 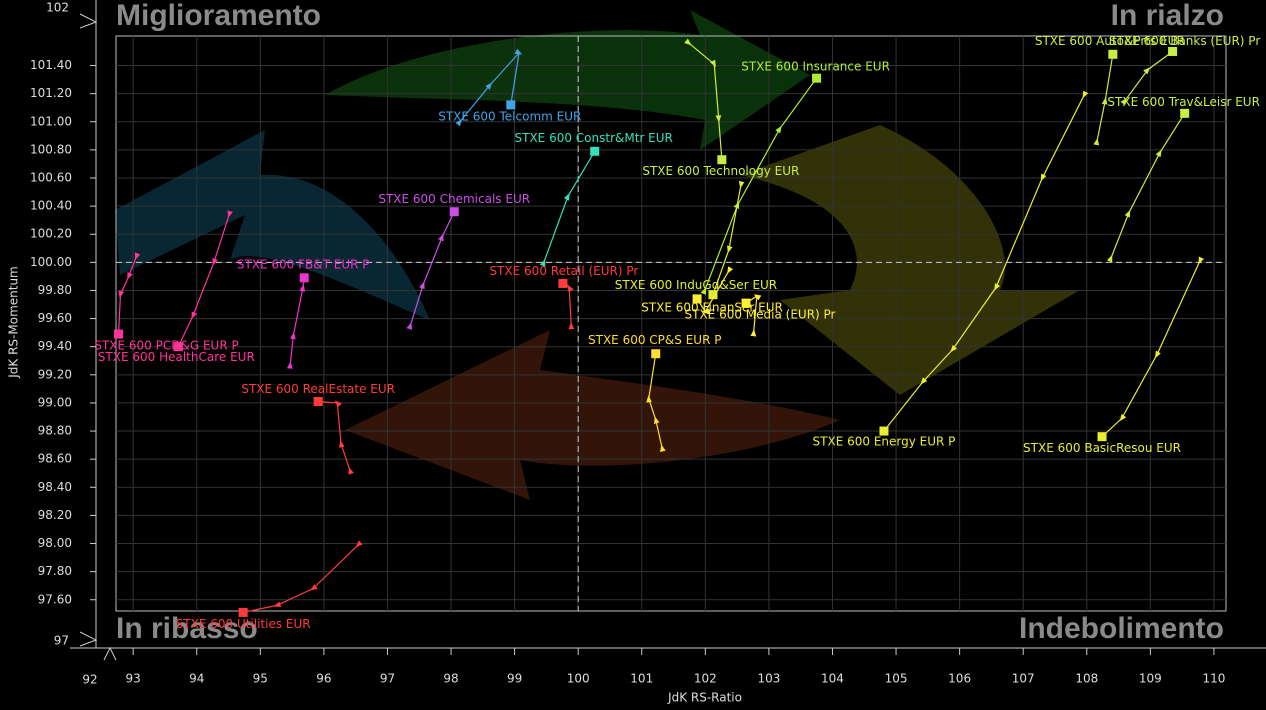 What do you see at coordinates (959, 679) in the screenshot?
I see `x-tick-label: 106` at bounding box center [959, 679].